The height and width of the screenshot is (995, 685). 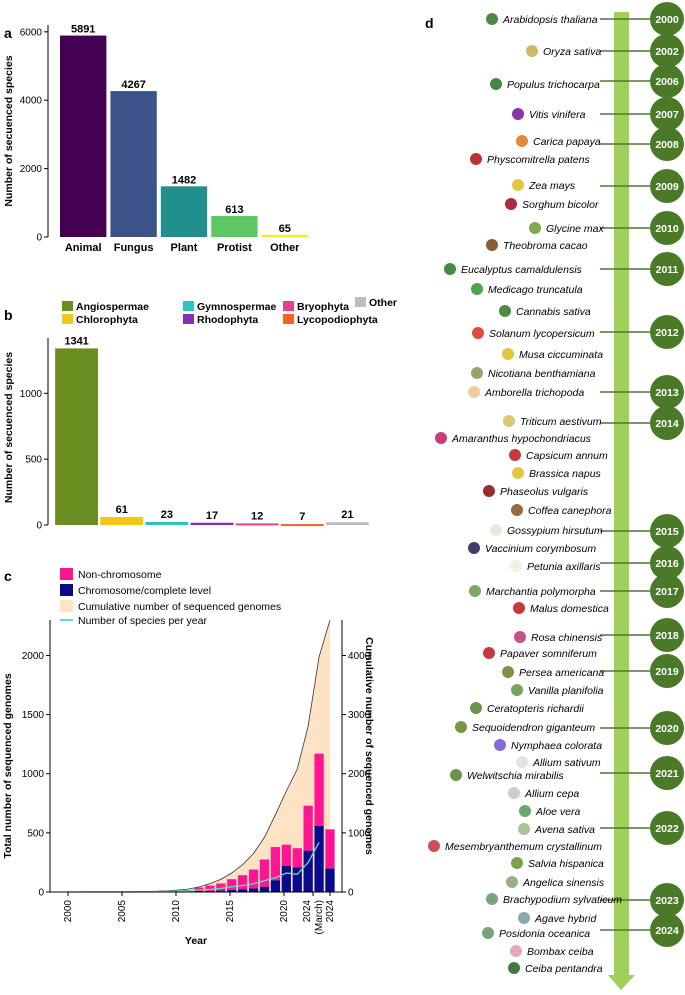 I want to click on legend-label: Other, so click(x=383, y=303).